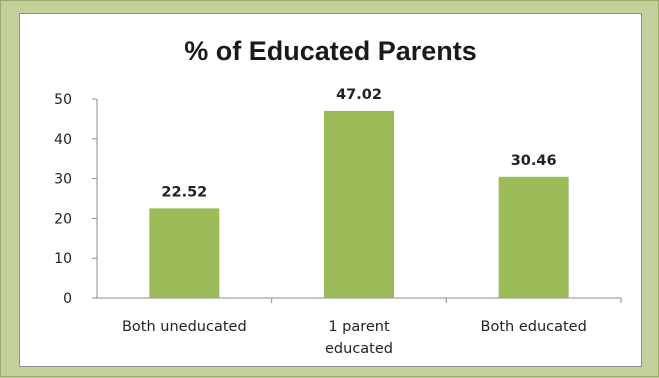 This screenshot has width=659, height=378. I want to click on y-tick-label: 20, so click(63, 219).